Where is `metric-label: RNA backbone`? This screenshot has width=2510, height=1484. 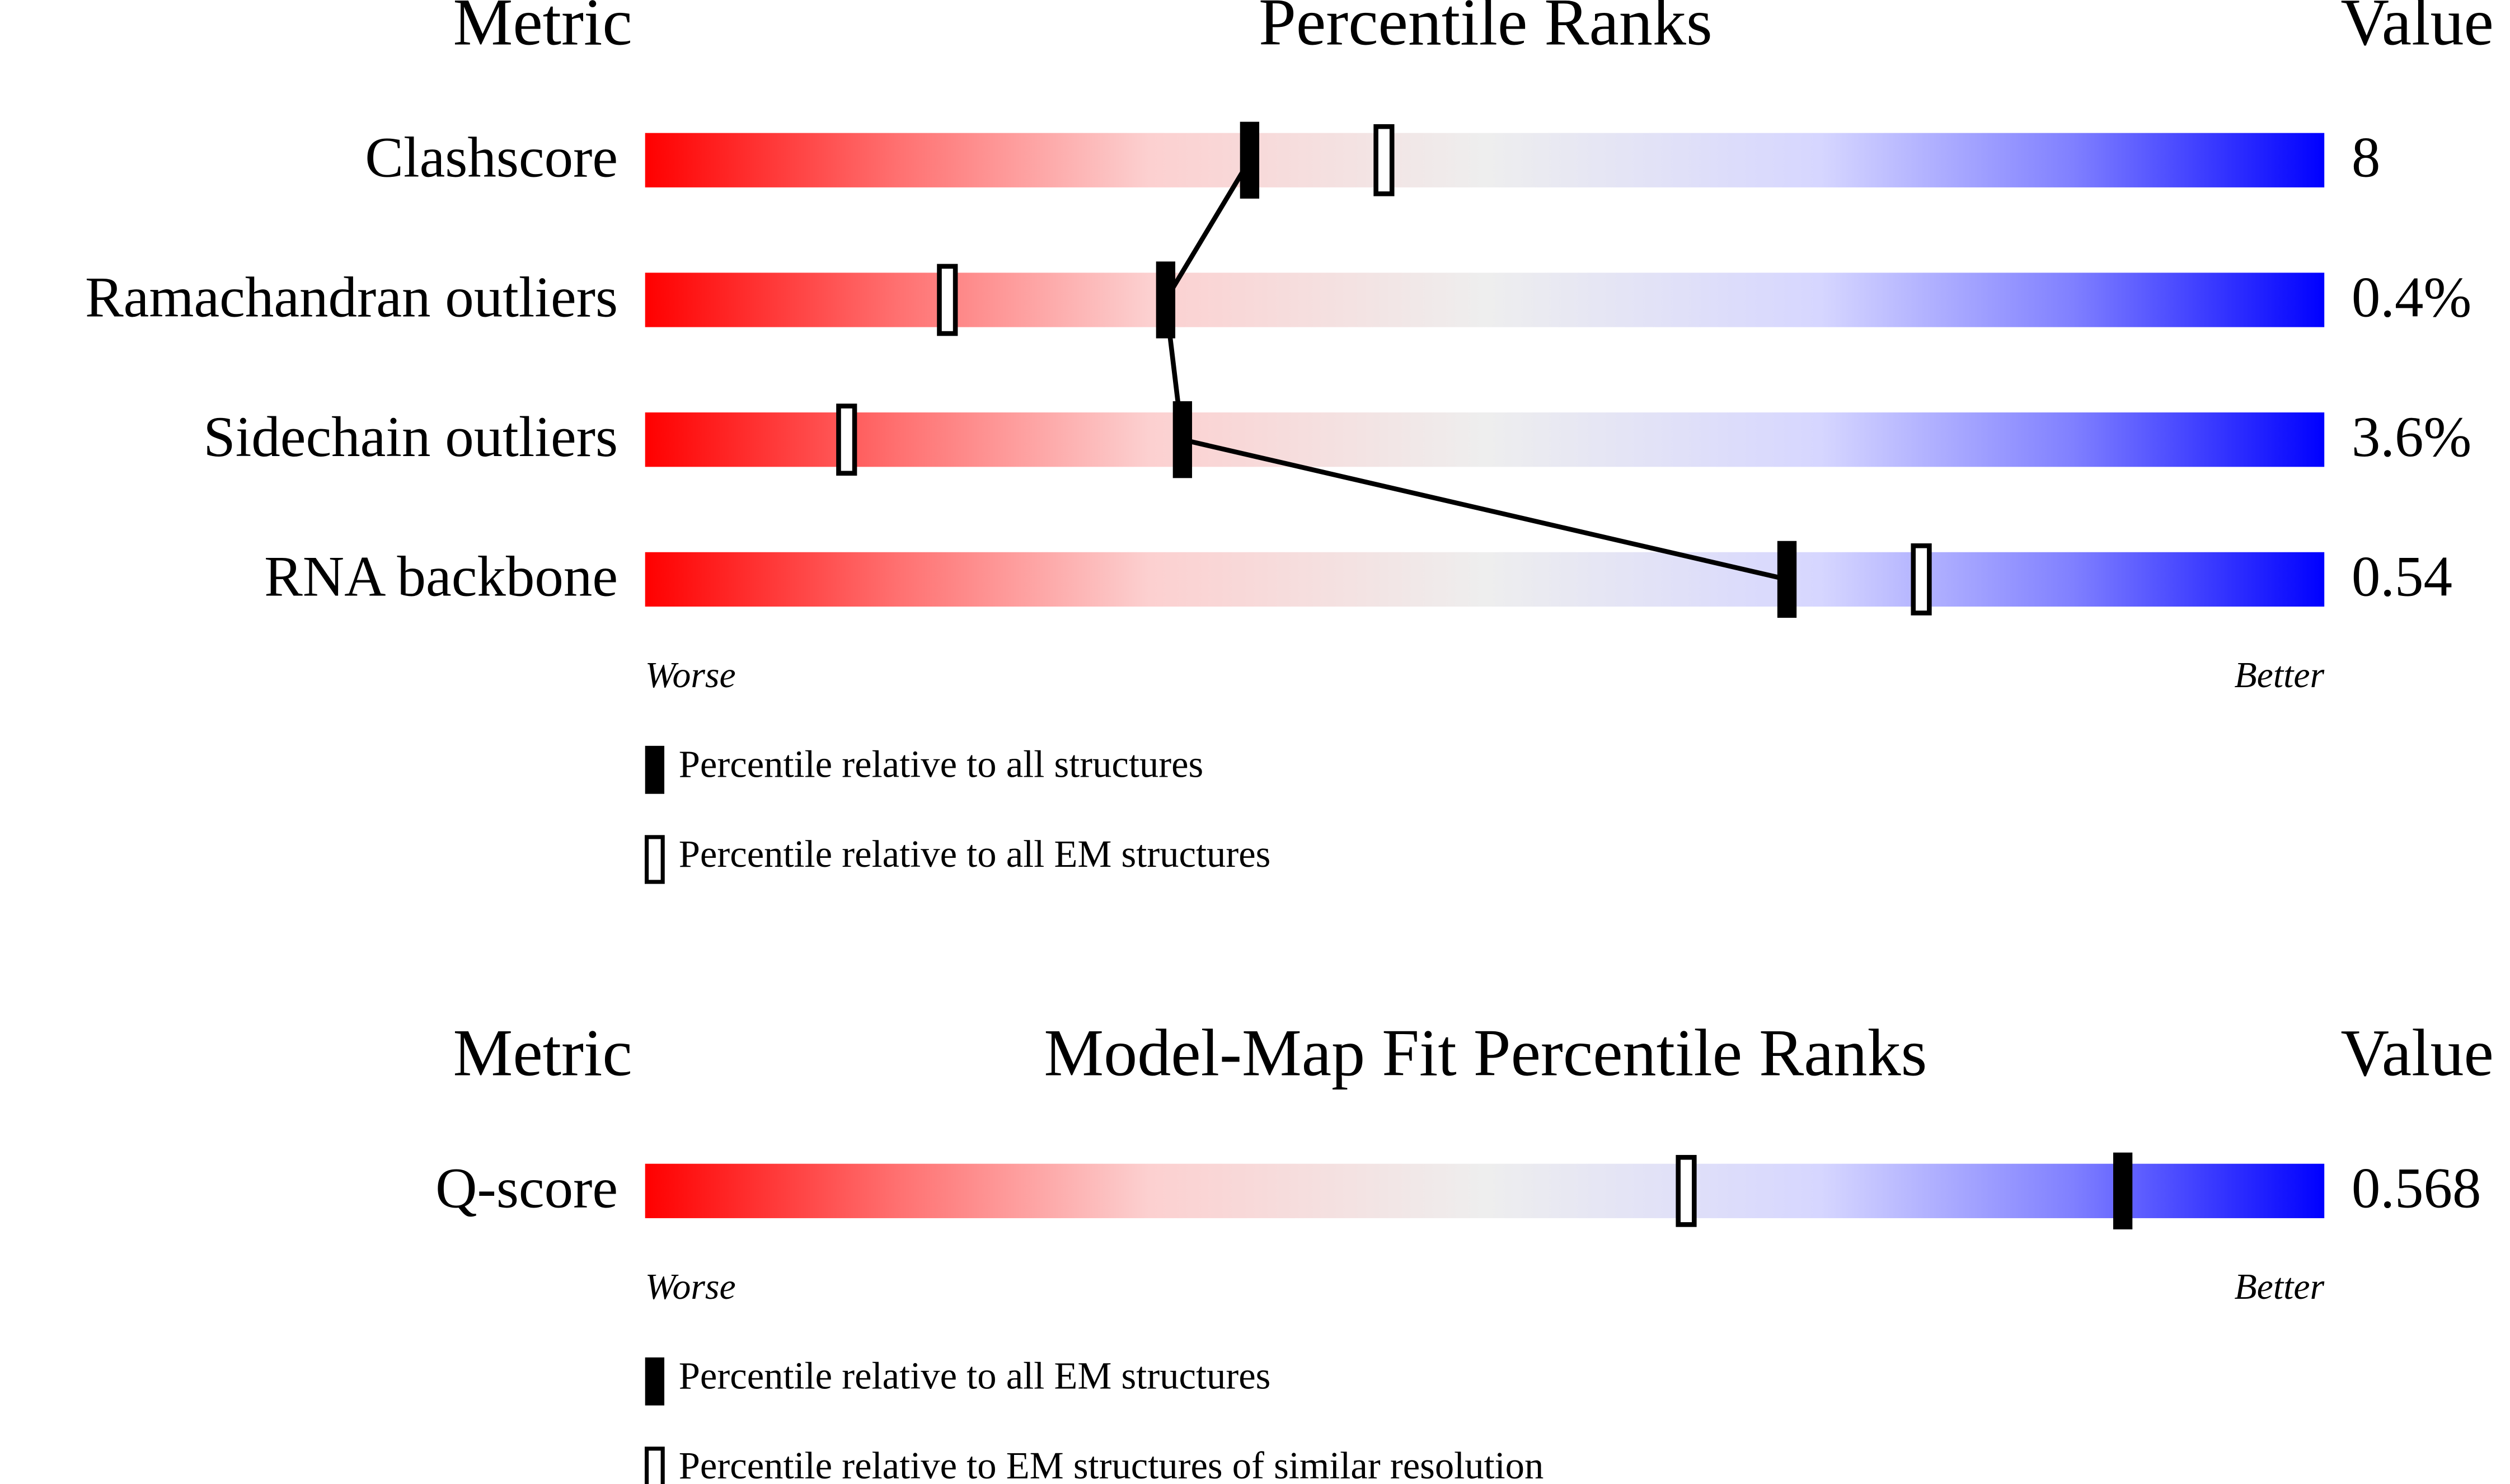
metric-label: RNA backbone is located at coordinates (441, 577).